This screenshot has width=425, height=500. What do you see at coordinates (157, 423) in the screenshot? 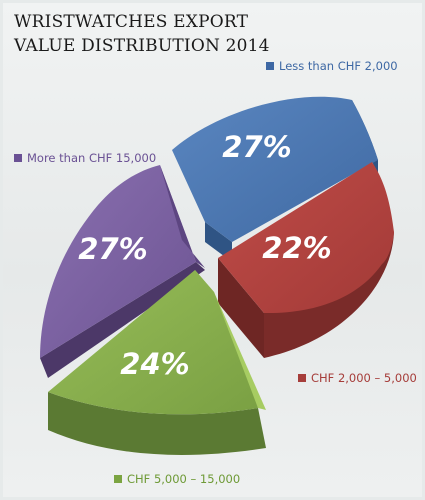
I see `slice-5000-15000-edge` at bounding box center [157, 423].